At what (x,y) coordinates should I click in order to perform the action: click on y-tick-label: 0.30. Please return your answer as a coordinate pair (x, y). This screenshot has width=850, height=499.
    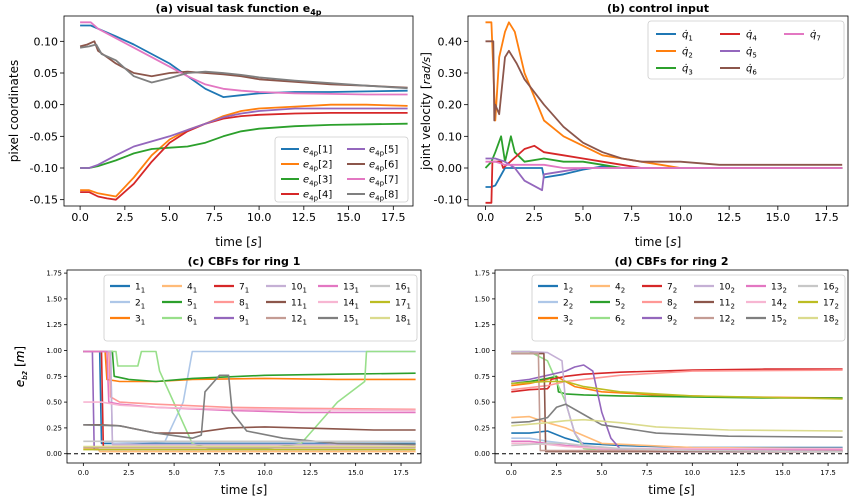
    Looking at the image, I should click on (450, 73).